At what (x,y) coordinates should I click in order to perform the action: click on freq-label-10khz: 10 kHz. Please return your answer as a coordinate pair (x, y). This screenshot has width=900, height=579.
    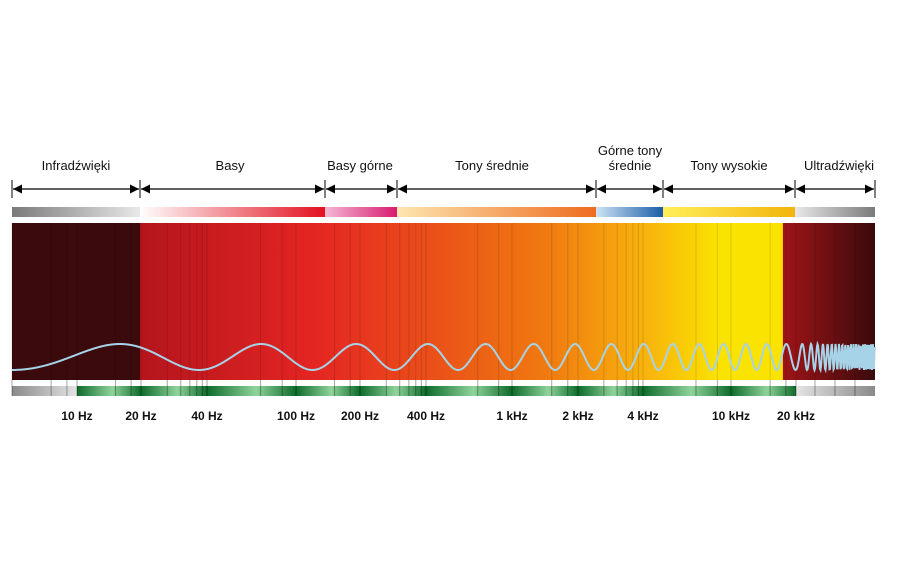
    Looking at the image, I should click on (731, 416).